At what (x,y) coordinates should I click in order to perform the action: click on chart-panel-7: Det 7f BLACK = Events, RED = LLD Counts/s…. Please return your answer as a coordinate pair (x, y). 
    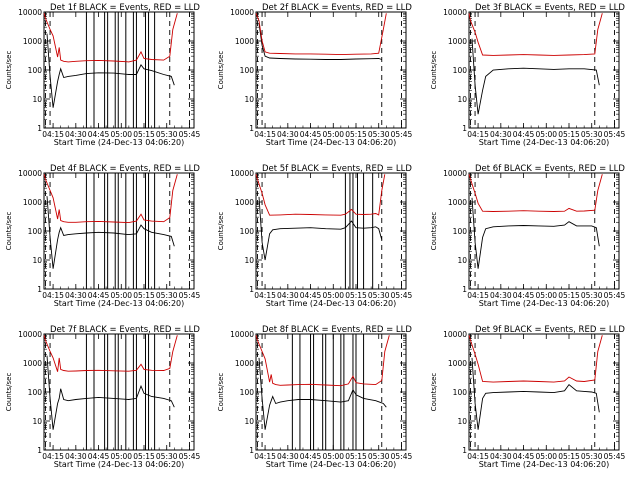
    Looking at the image, I should click on (102, 397).